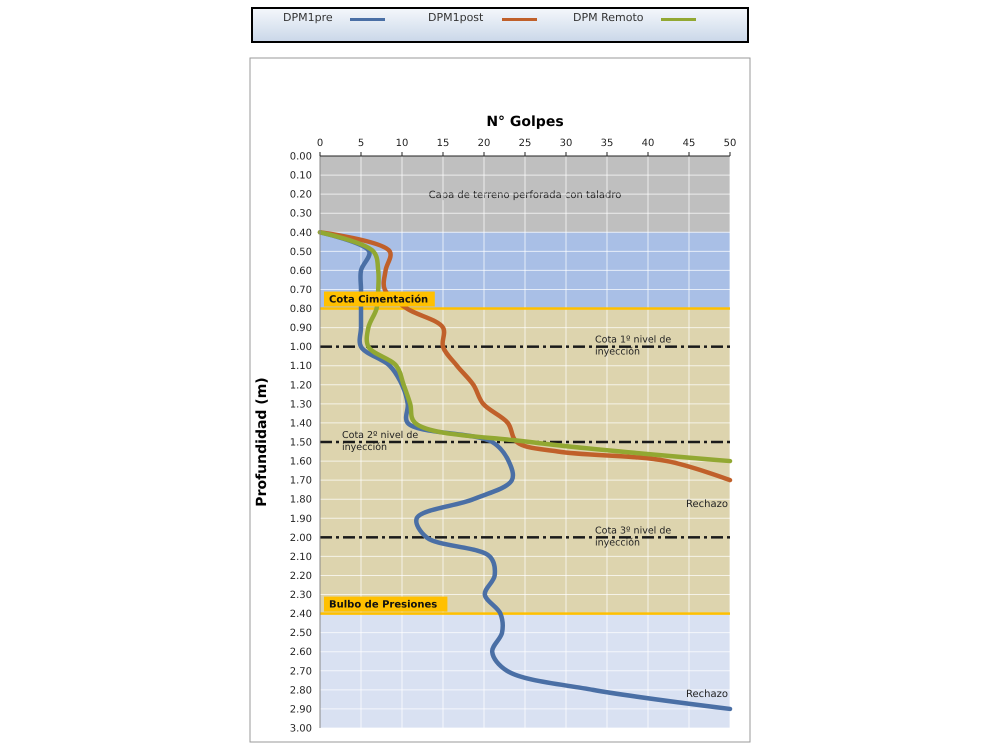  Describe the element at coordinates (443, 143) in the screenshot. I see `x-tick-label: 15` at that location.